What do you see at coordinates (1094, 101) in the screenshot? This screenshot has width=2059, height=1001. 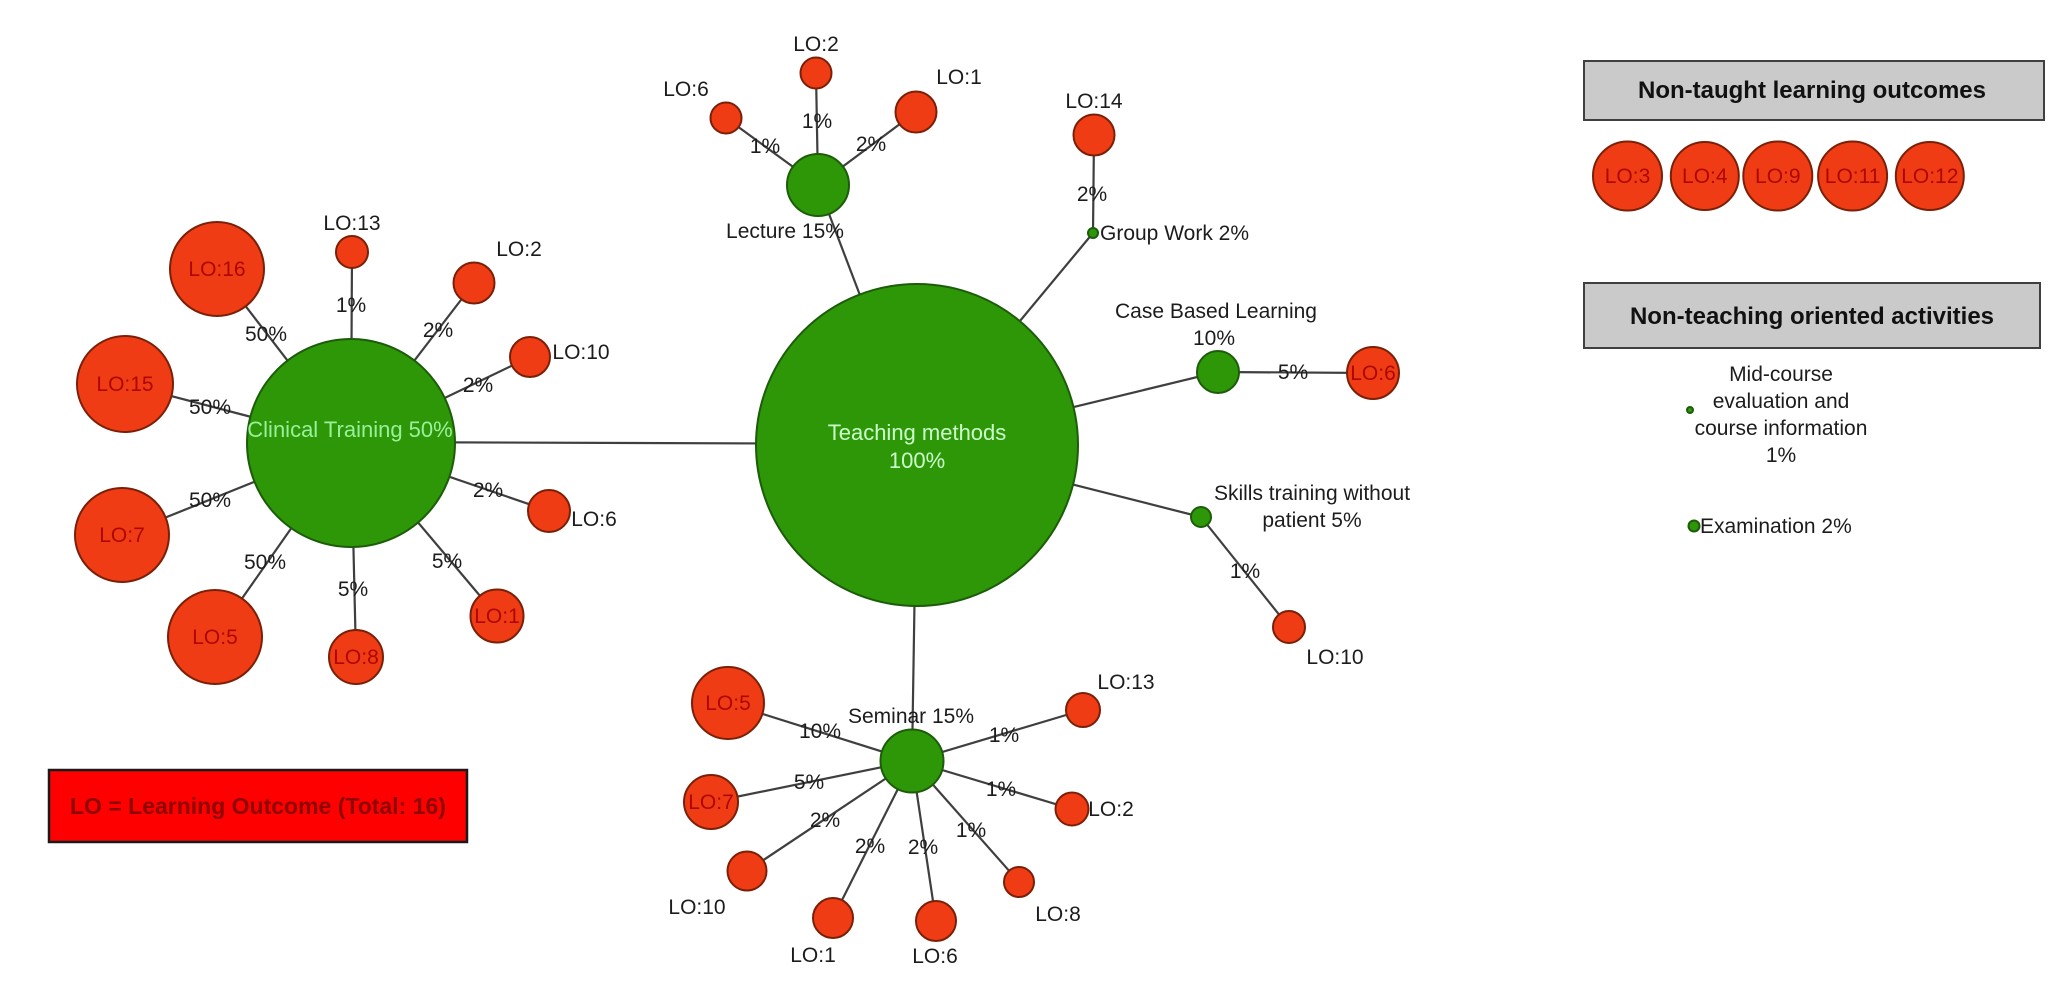 I see `svg-text: LO:14` at bounding box center [1094, 101].